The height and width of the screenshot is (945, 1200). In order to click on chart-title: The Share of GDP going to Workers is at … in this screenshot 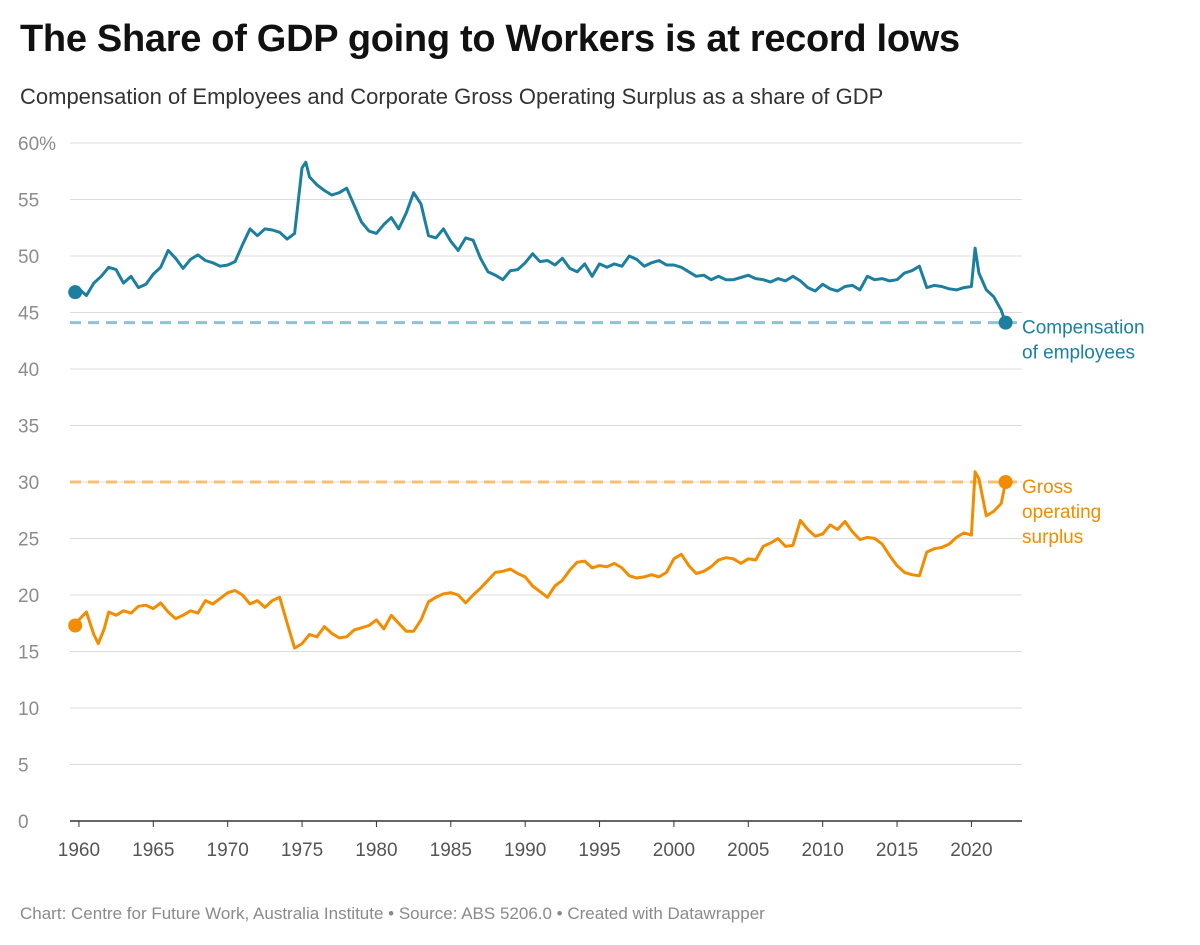, I will do `click(490, 39)`.